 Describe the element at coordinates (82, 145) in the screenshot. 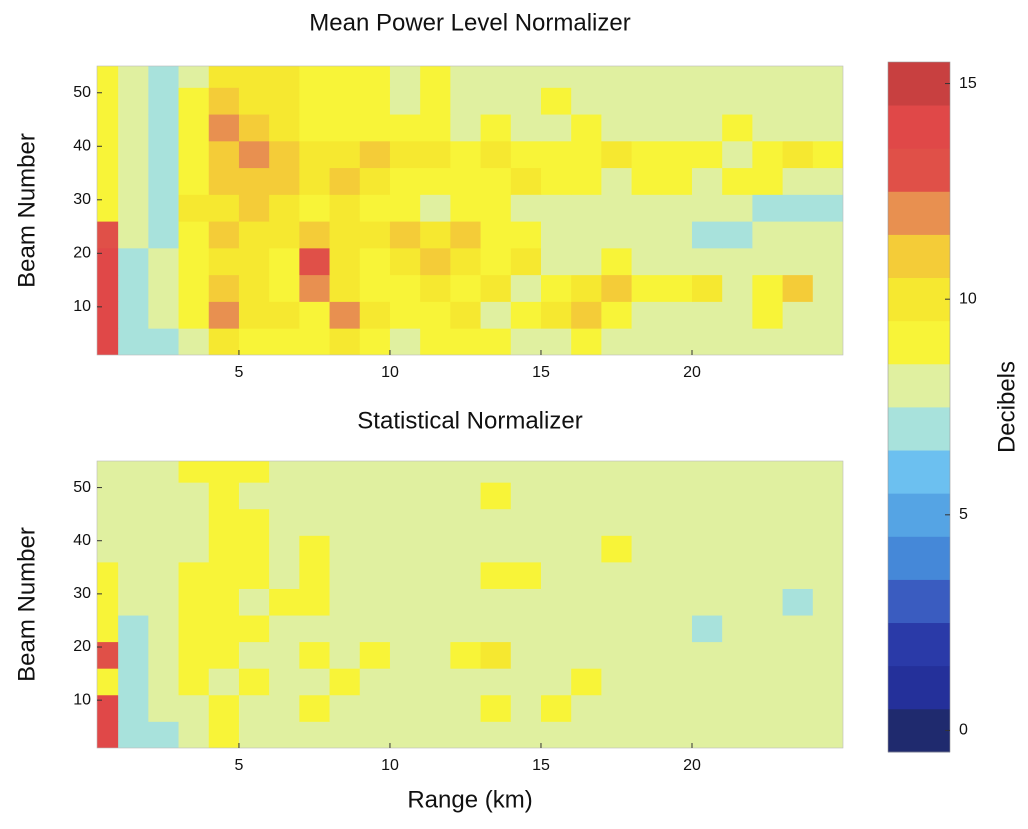

I see `y-tick-label: 40` at that location.